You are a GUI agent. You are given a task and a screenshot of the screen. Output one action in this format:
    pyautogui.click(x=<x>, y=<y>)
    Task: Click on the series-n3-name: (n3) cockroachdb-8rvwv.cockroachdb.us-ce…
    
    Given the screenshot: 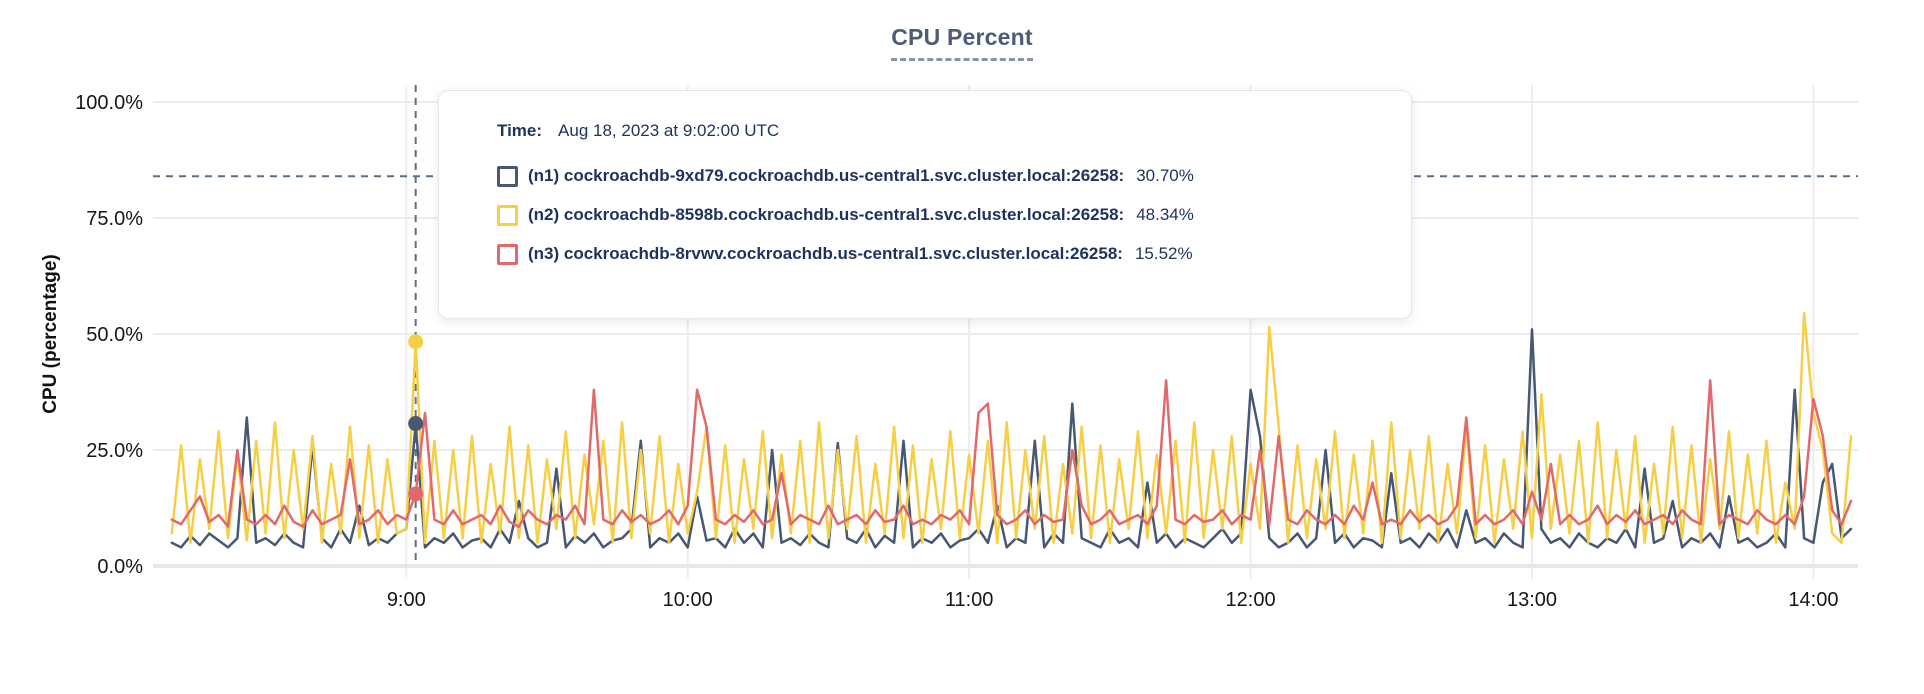 What is the action you would take?
    pyautogui.click(x=825, y=253)
    